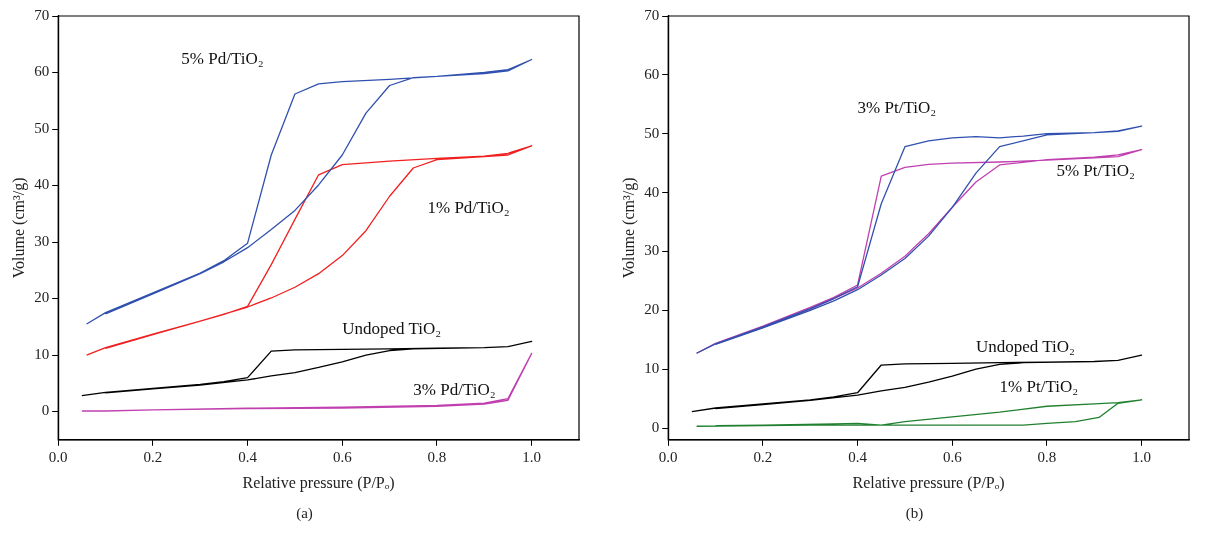  Describe the element at coordinates (897, 108) in the screenshot. I see `series-label: 3% Pt/TiO₂` at that location.